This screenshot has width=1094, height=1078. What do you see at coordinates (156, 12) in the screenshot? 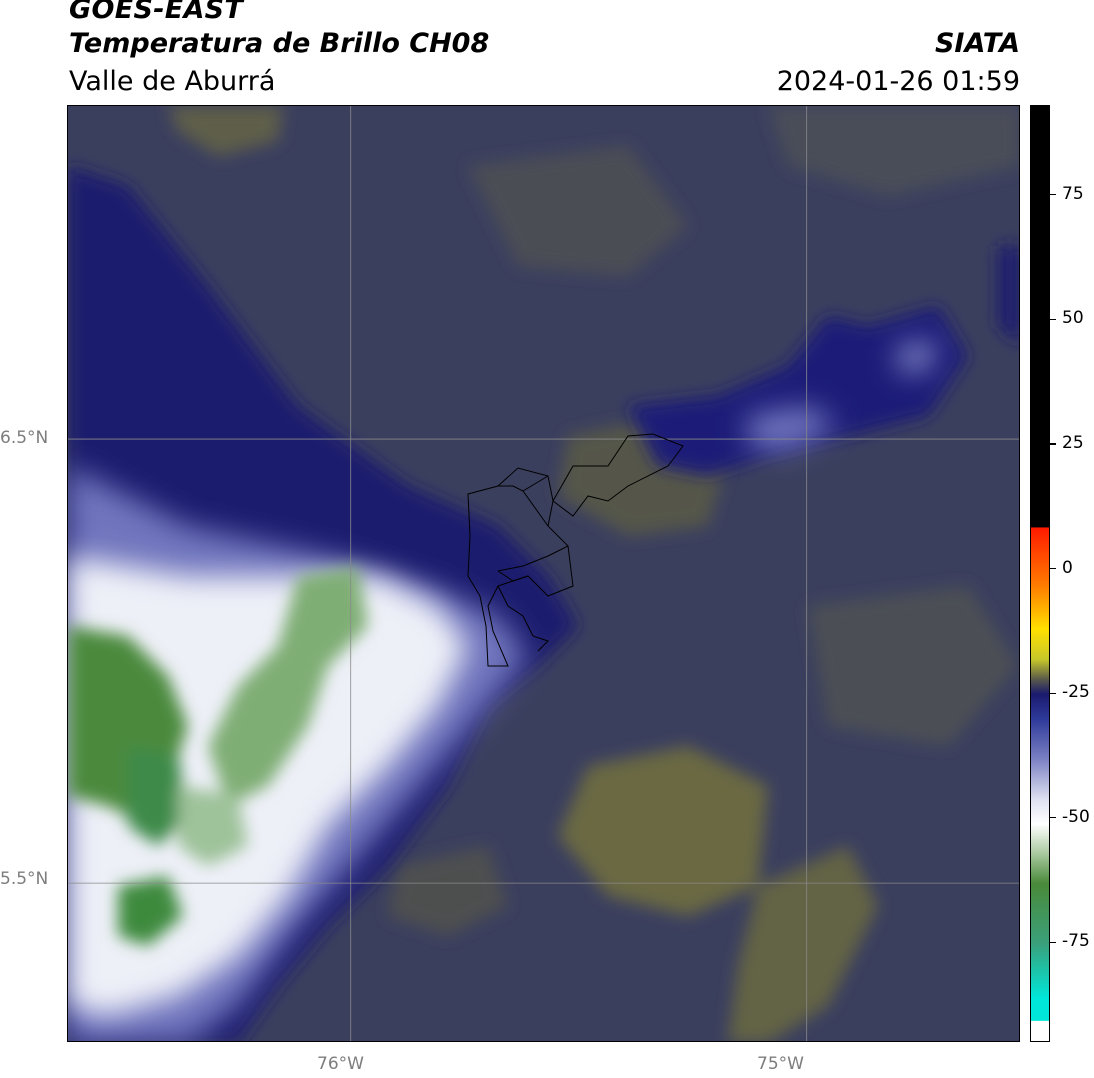
I see `title-satellite: GOES-EAST` at bounding box center [156, 12].